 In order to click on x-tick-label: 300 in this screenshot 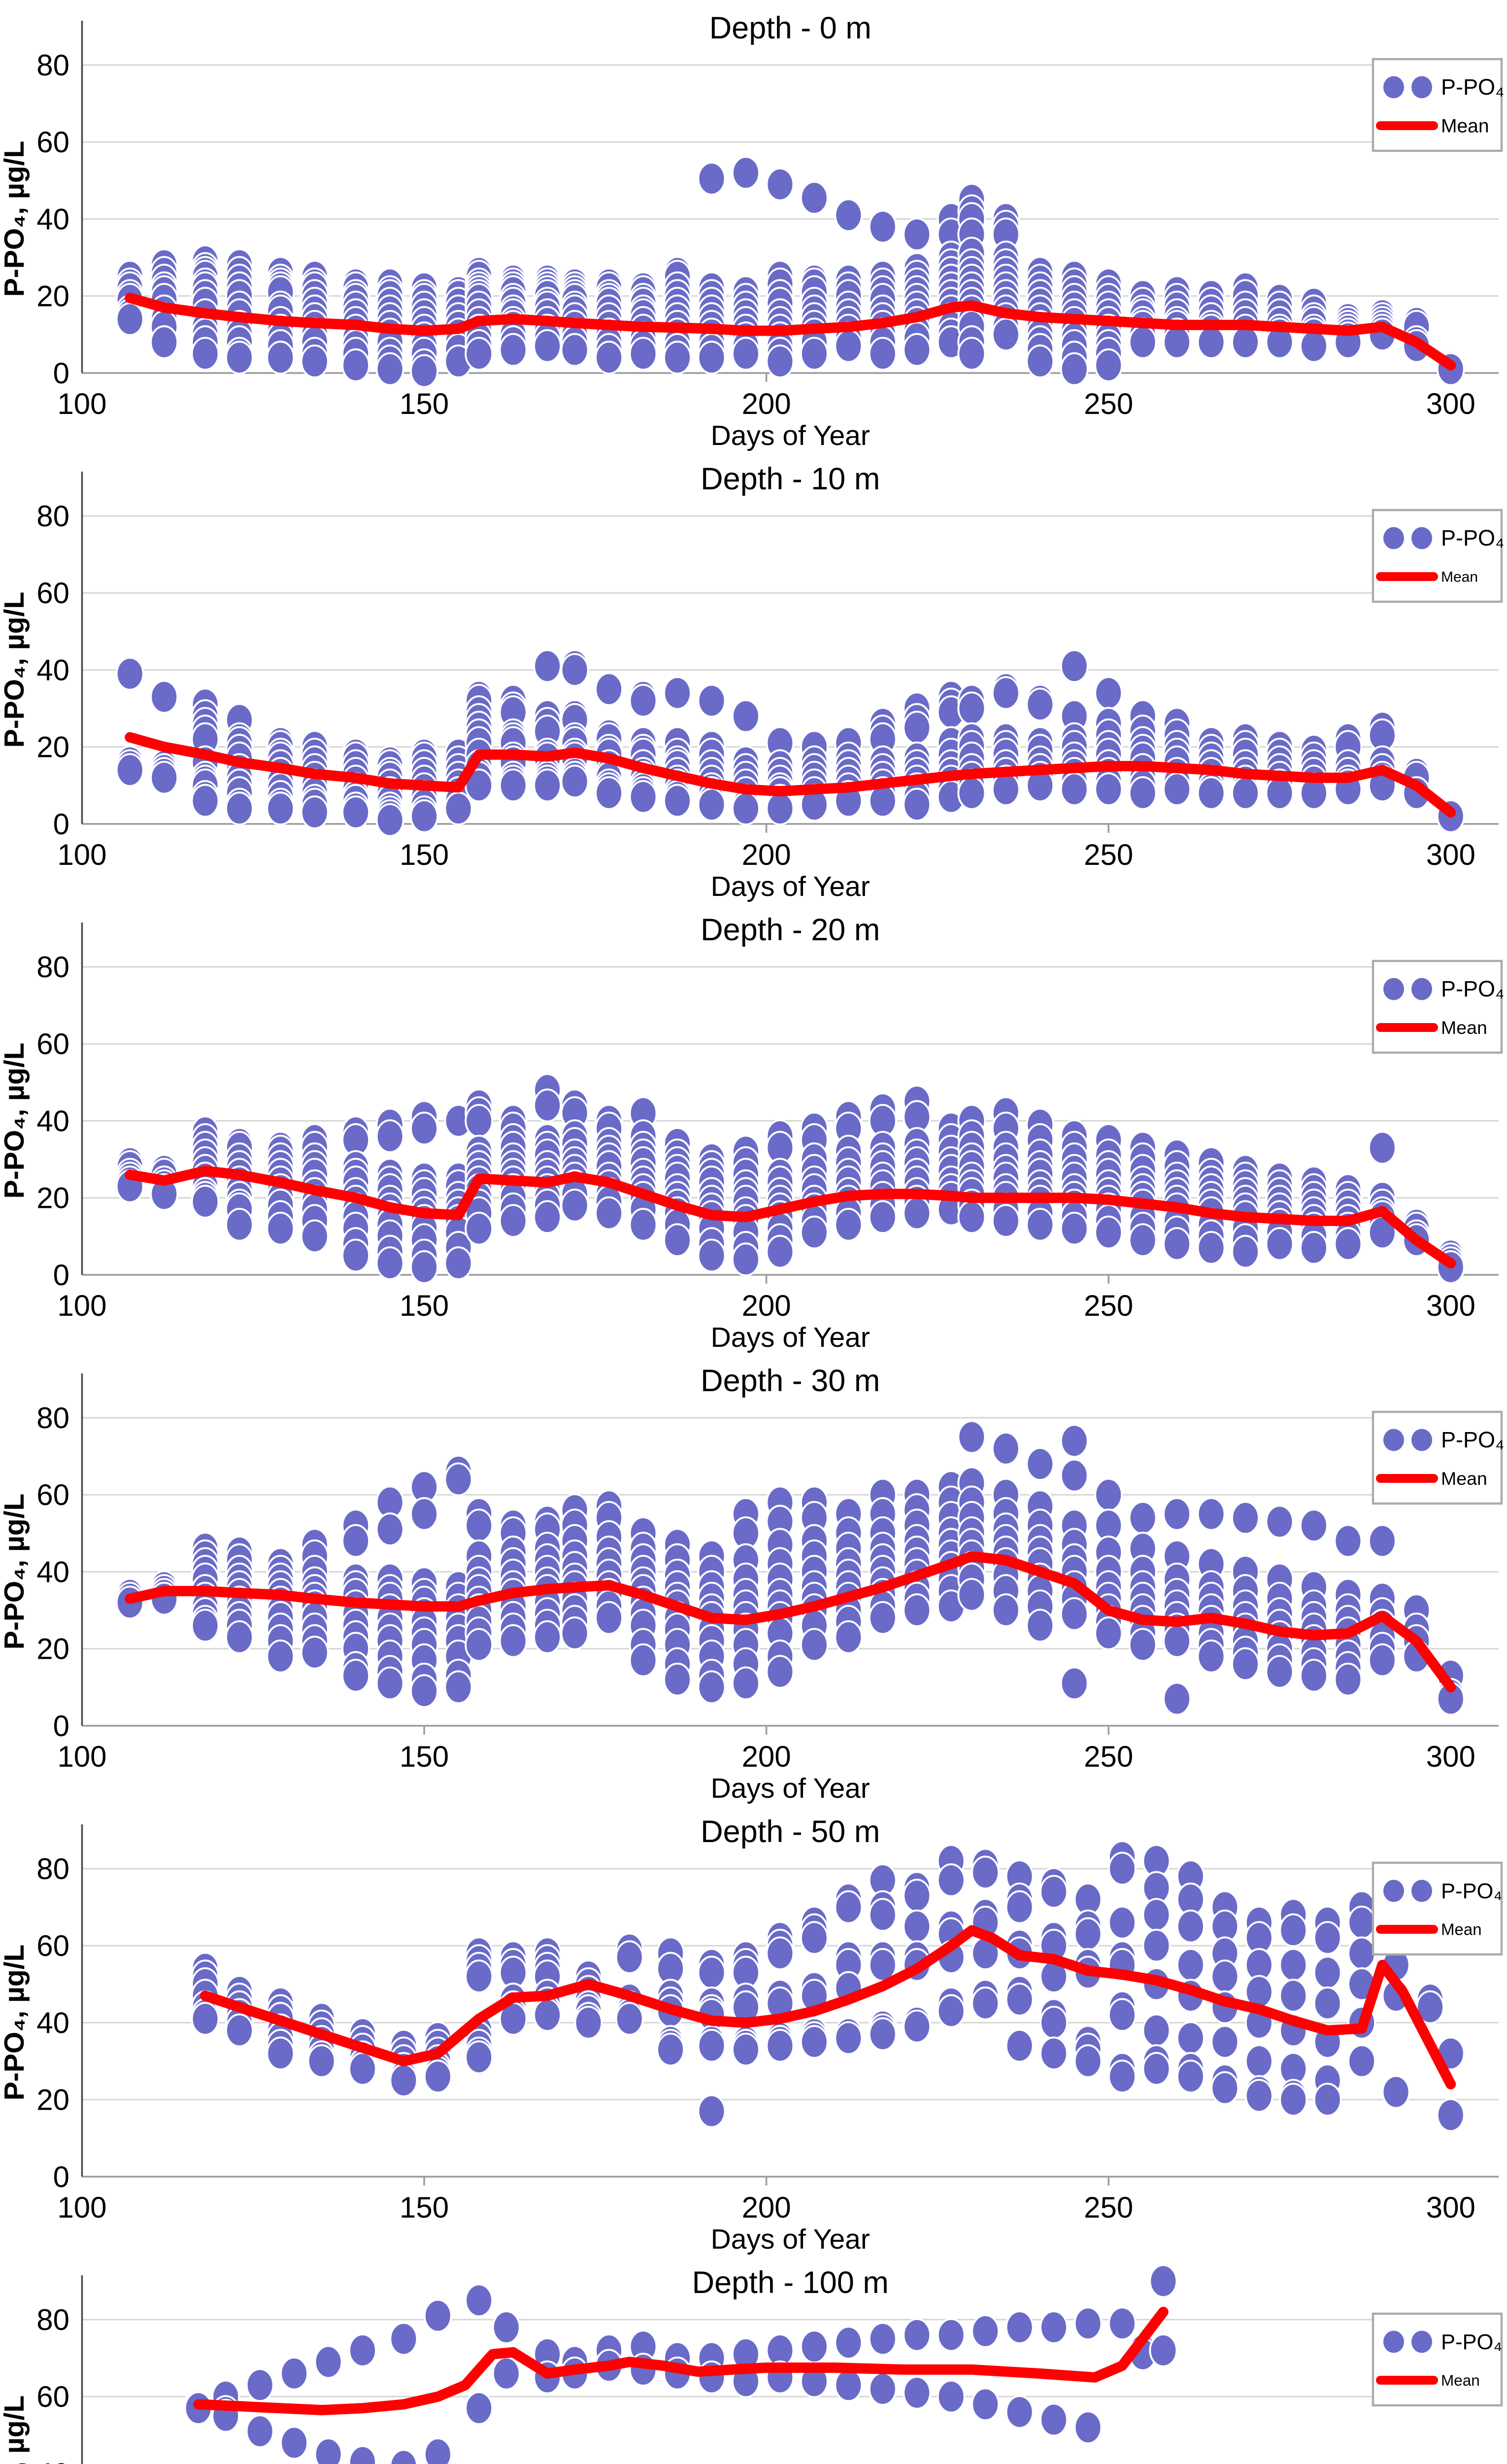, I will do `click(1450, 1305)`.